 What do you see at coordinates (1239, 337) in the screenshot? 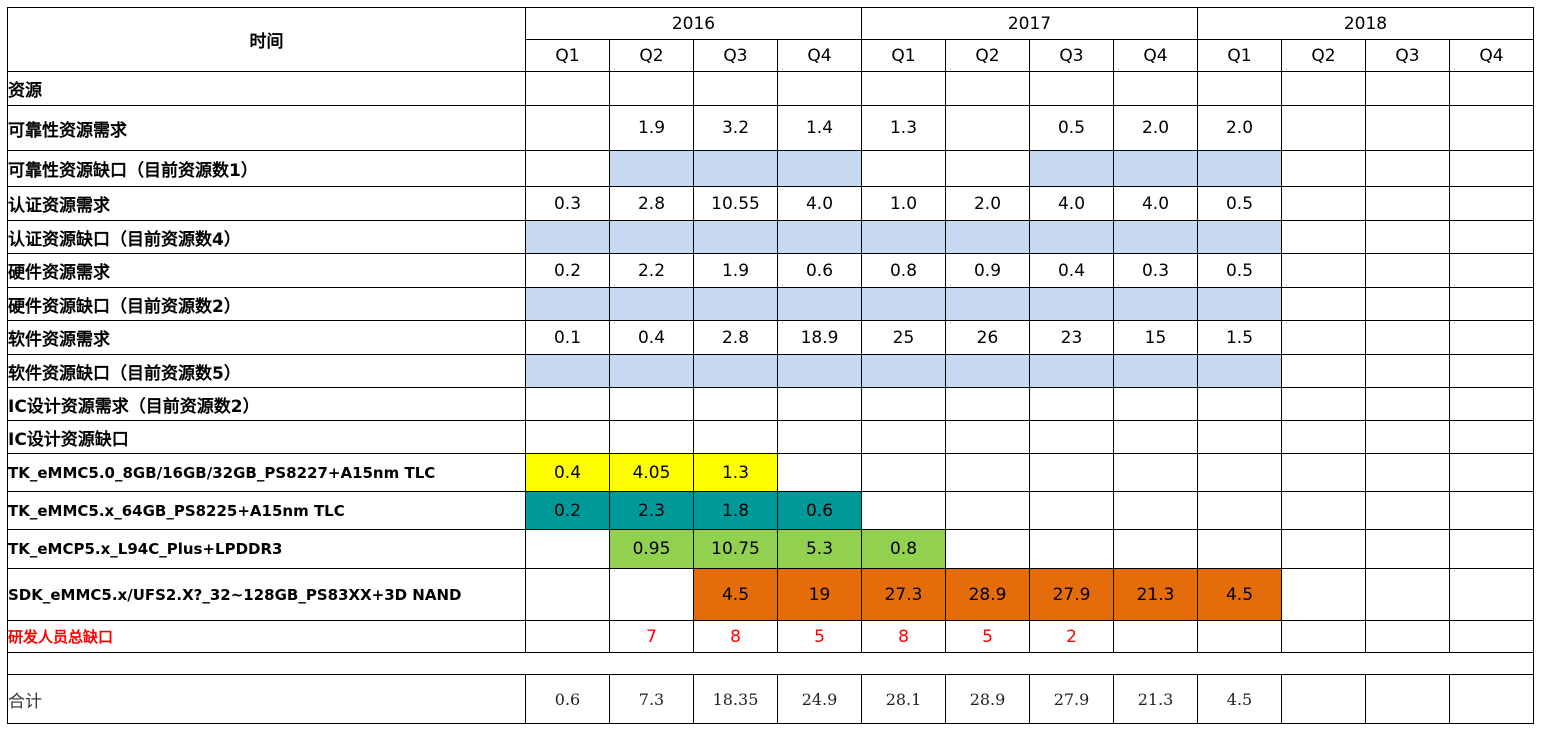
I see `table-cell: 1.5` at bounding box center [1239, 337].